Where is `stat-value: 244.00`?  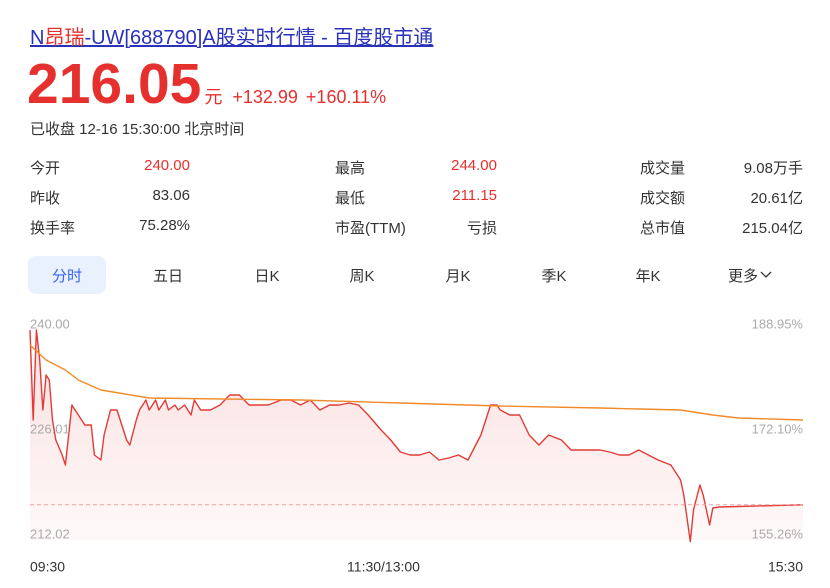
stat-value: 244.00 is located at coordinates (474, 165).